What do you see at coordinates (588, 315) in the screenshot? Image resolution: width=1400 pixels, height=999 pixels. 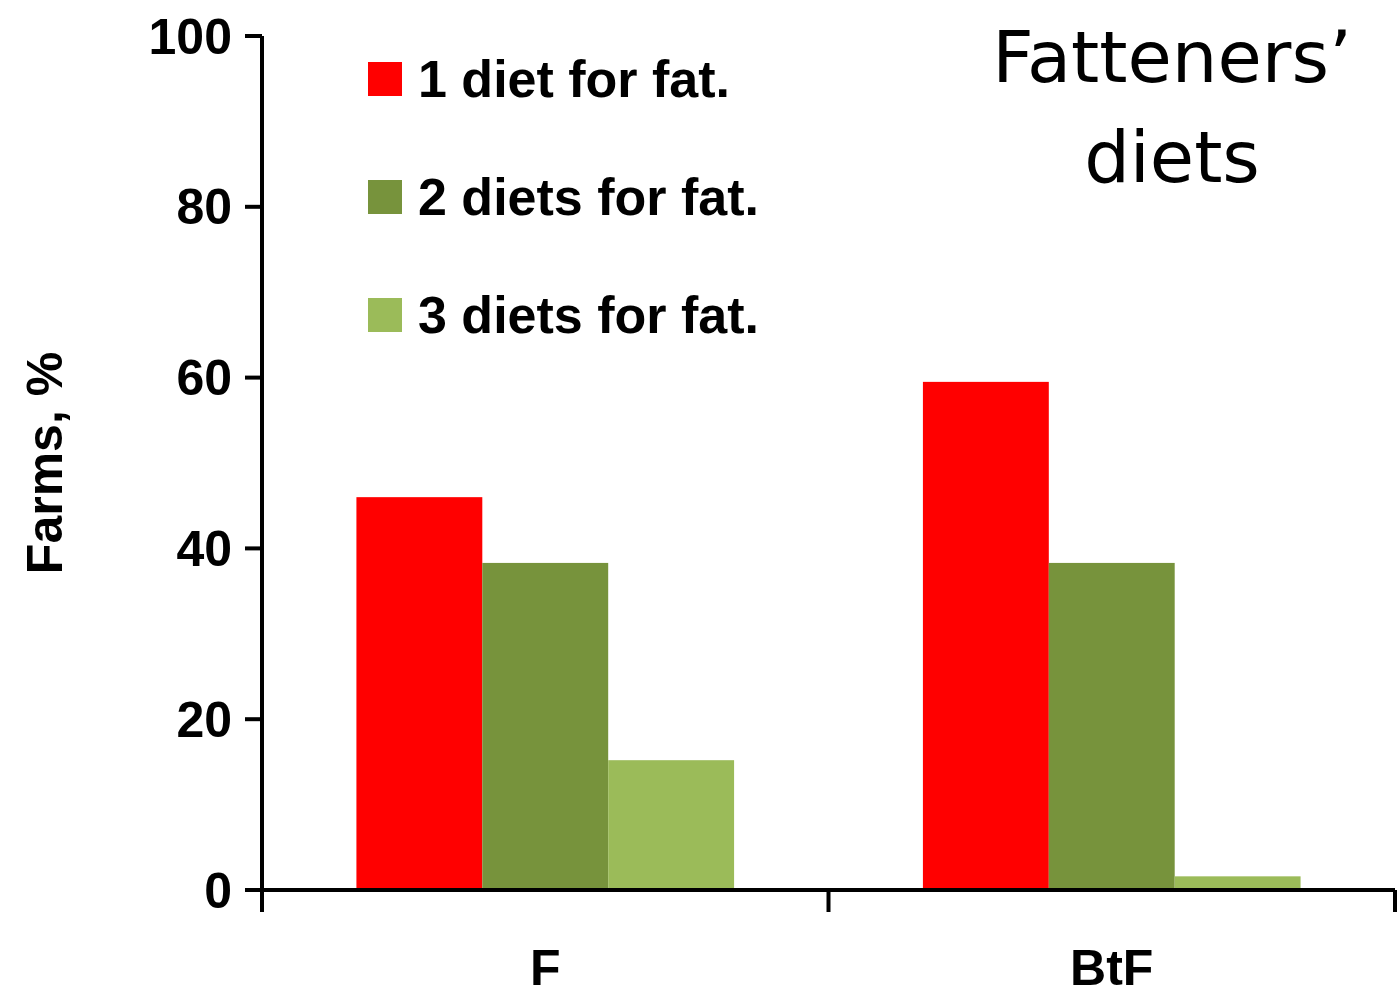 I see `legend-label: 3 diets for fat.` at bounding box center [588, 315].